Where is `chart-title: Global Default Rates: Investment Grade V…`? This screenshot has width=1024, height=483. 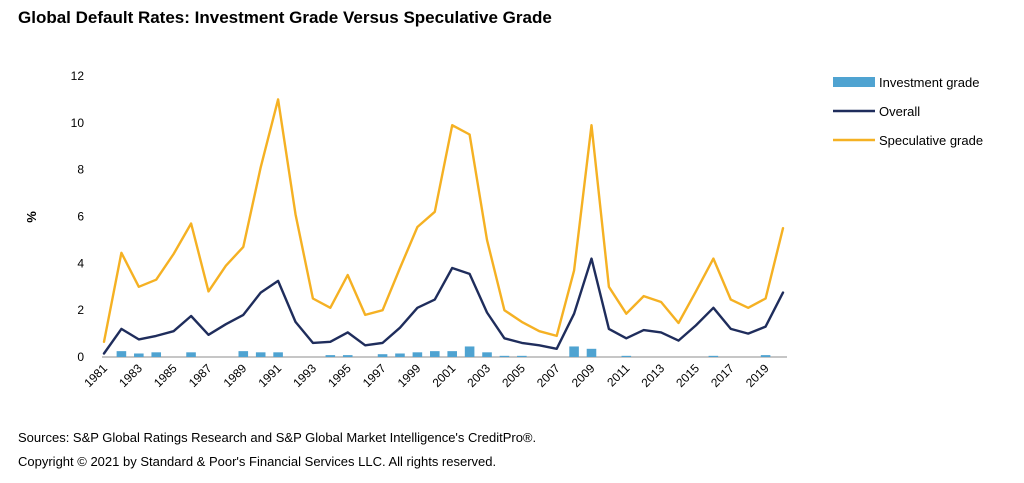
chart-title: Global Default Rates: Investment Grade V… is located at coordinates (285, 17).